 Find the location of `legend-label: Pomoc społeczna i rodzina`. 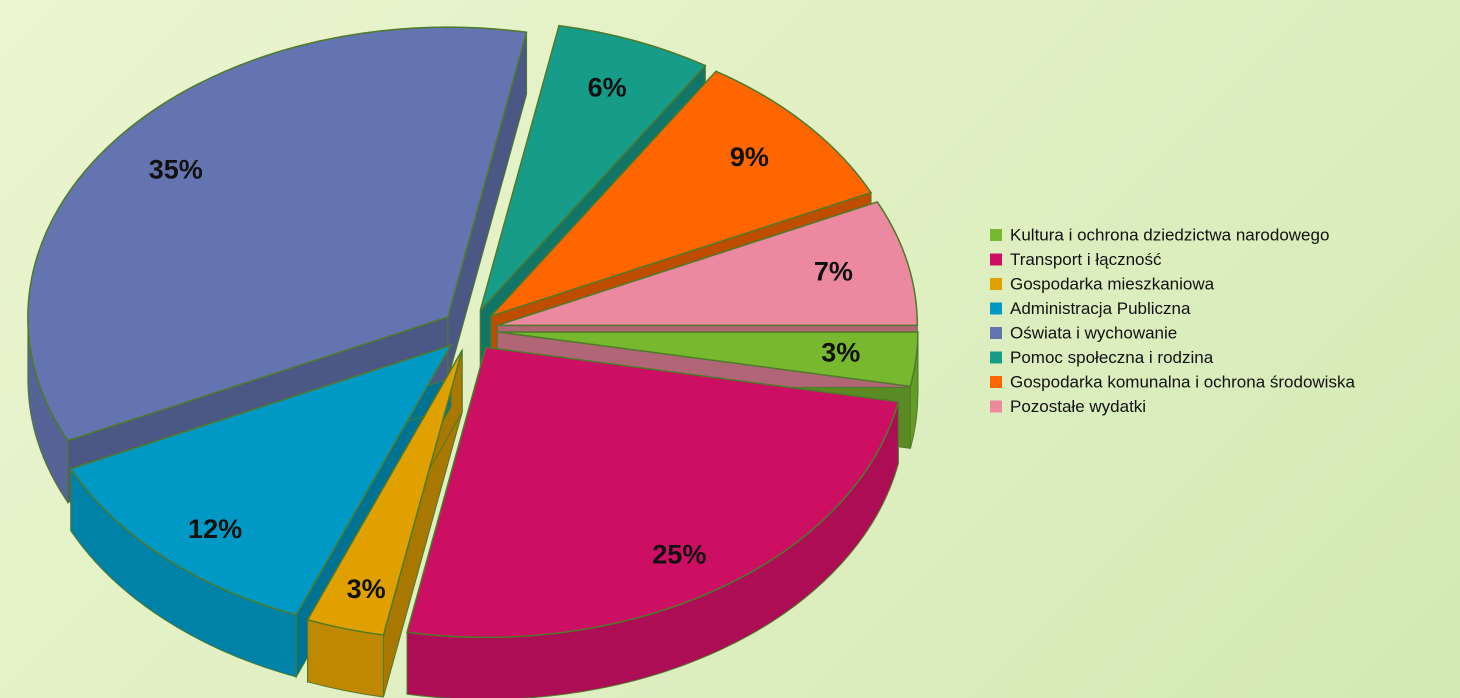

legend-label: Pomoc społeczna i rodzina is located at coordinates (1112, 357).